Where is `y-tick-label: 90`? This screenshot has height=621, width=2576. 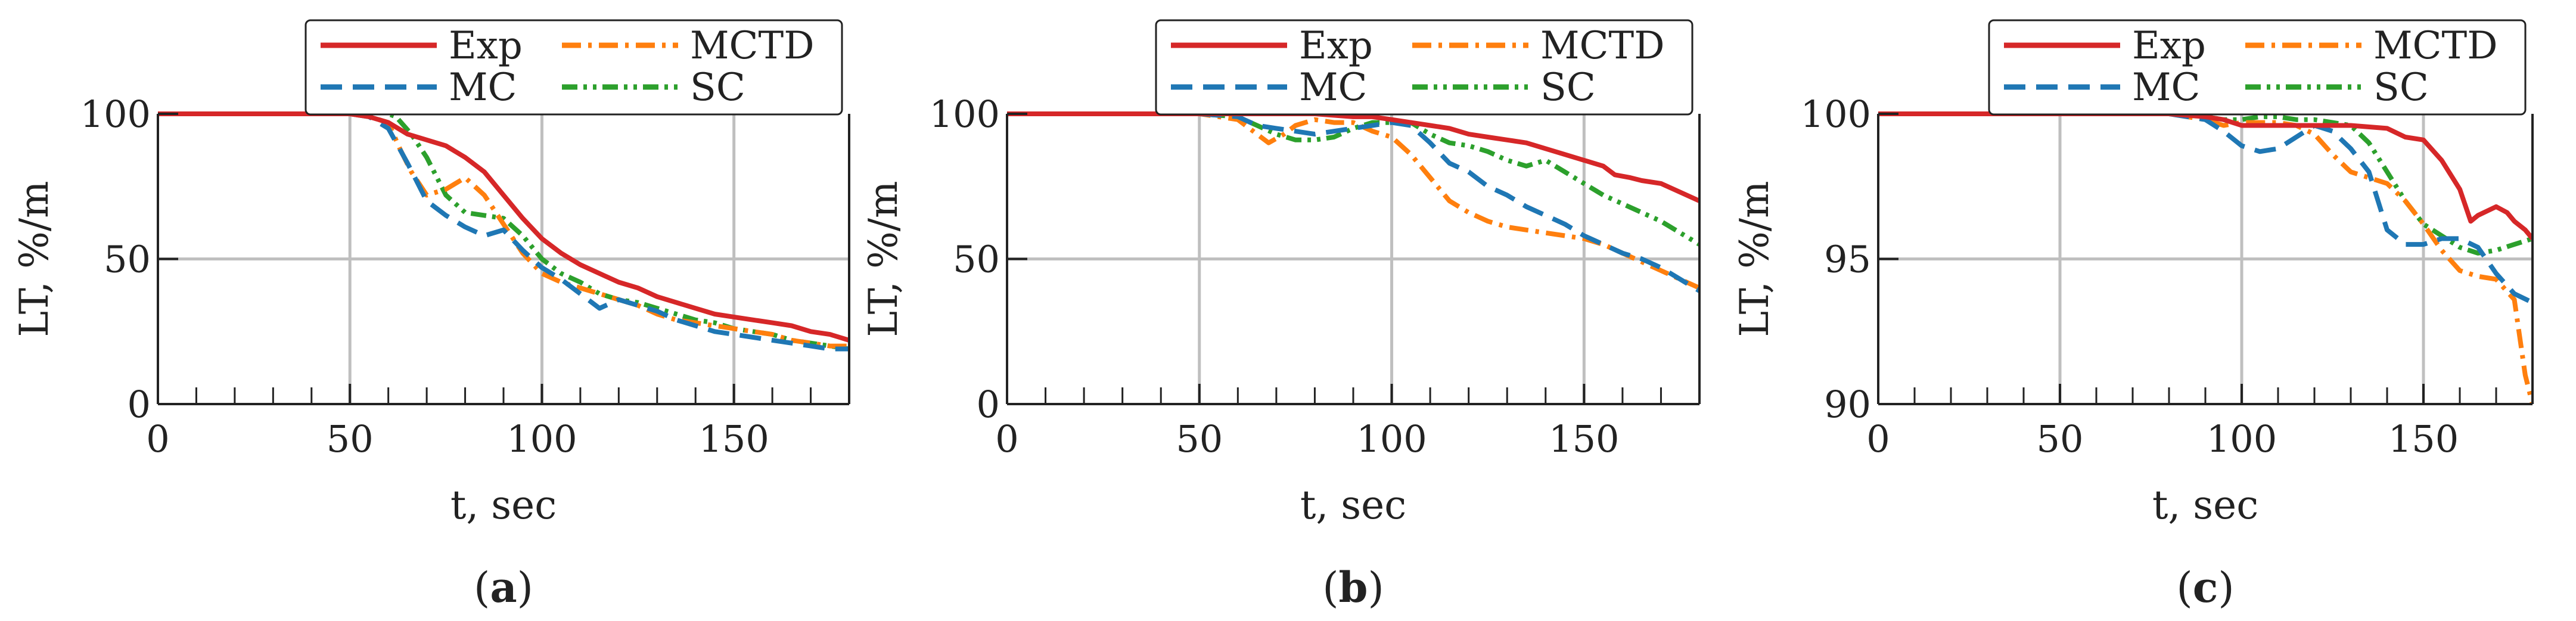
y-tick-label: 90 is located at coordinates (1847, 404).